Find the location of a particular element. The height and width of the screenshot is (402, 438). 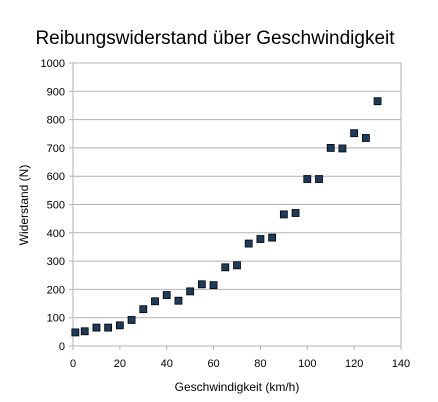

x-axis-label: Geschwindigkeit (km/h) is located at coordinates (237, 387).